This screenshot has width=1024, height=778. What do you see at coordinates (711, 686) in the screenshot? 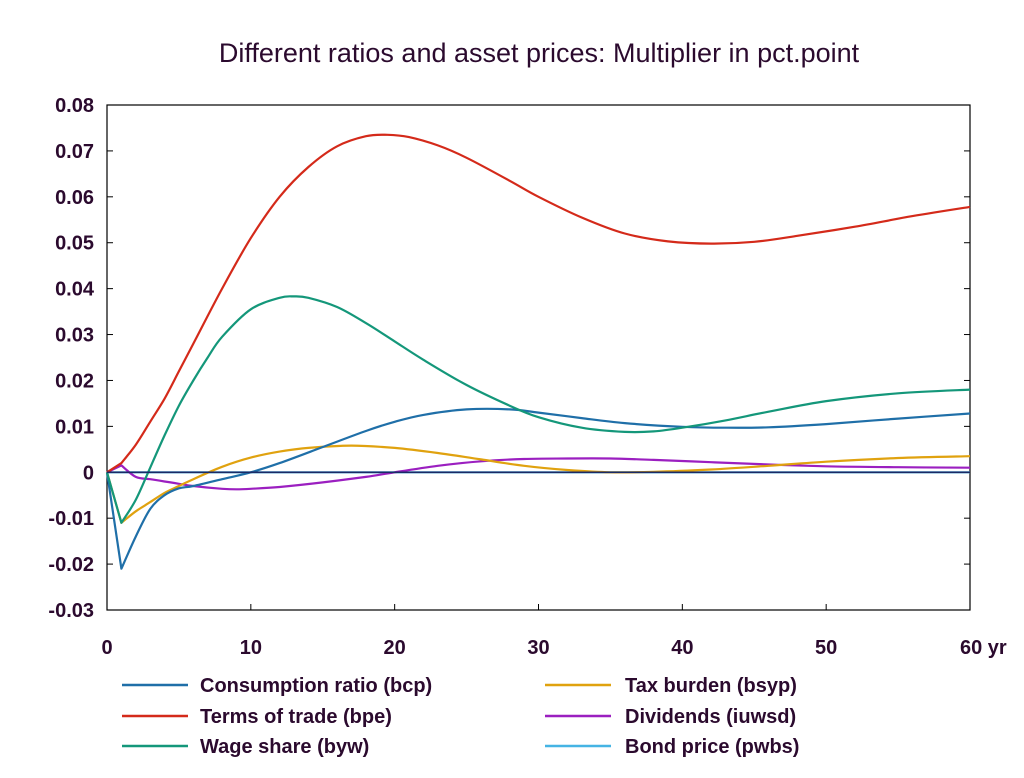
I see `legend-label-3: Tax burden (bsyp)` at bounding box center [711, 686].